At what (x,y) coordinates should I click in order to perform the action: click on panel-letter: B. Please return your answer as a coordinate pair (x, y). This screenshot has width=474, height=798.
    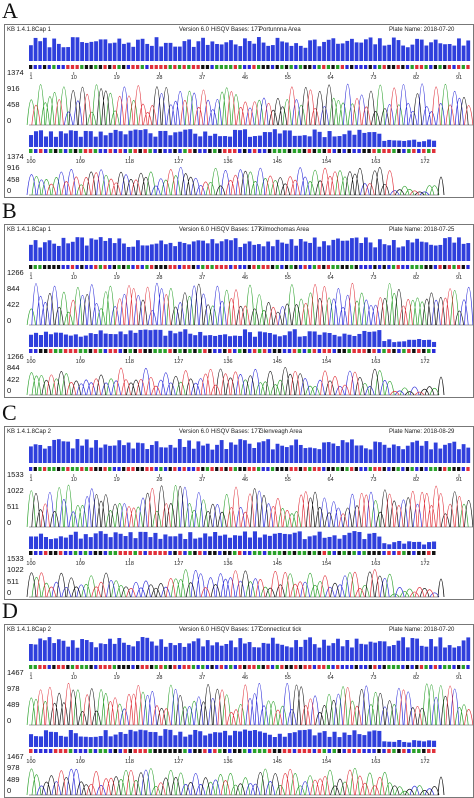
    Looking at the image, I should click on (9, 210).